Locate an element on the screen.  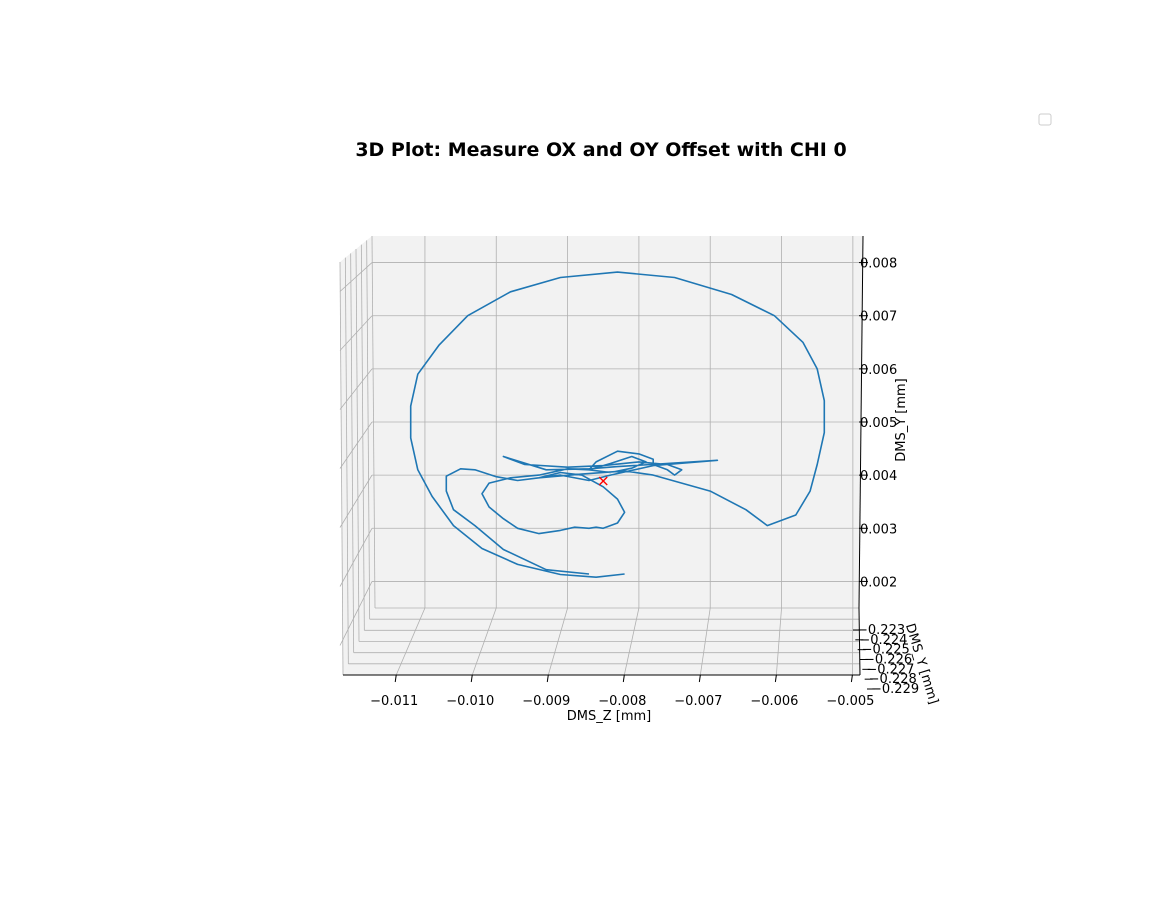
z-tick-label: 0.005 is located at coordinates (878, 423).